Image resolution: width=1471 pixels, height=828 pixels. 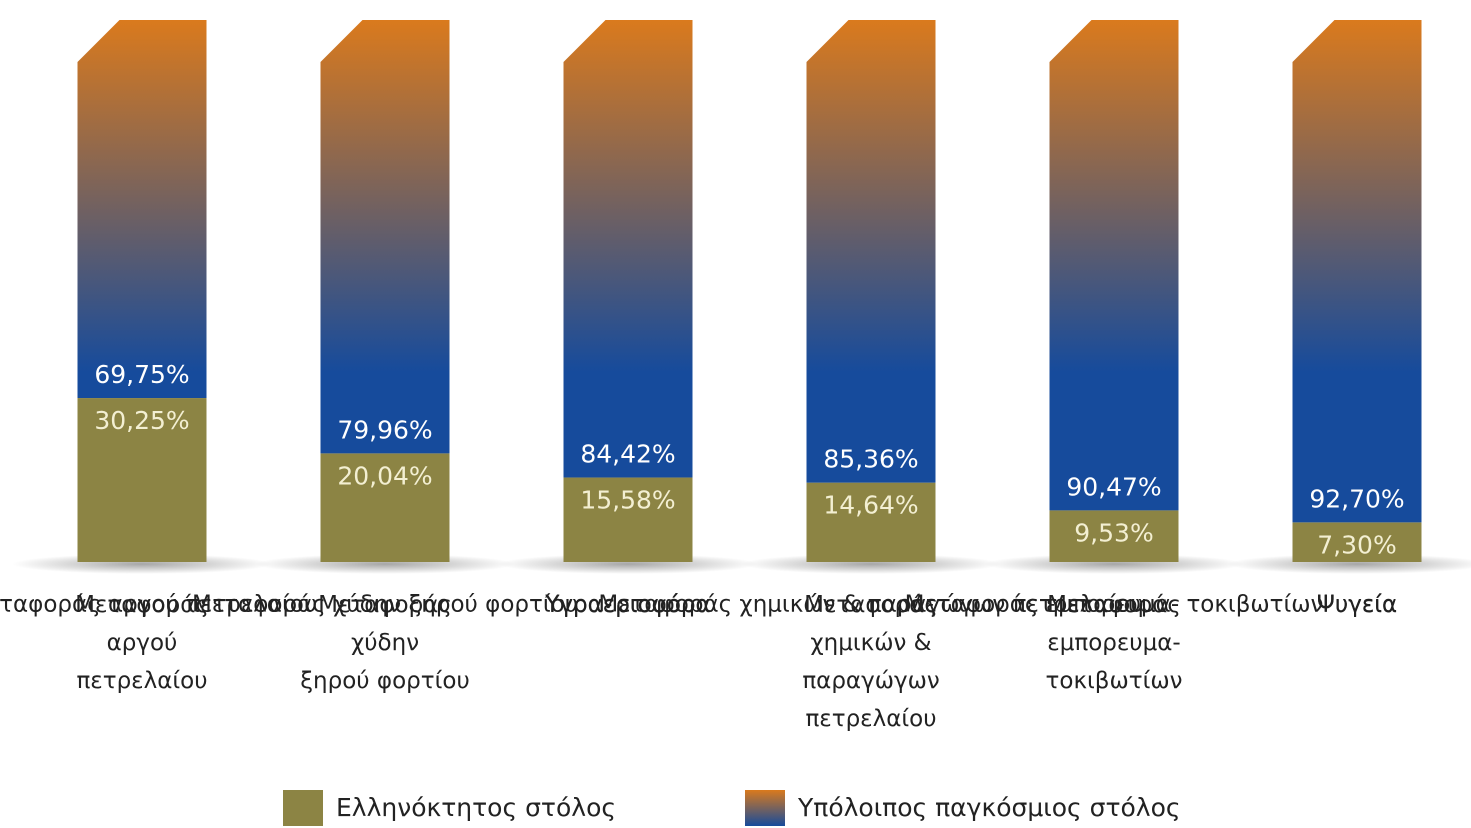 I want to click on value-label: 20,04%, so click(x=384, y=475).